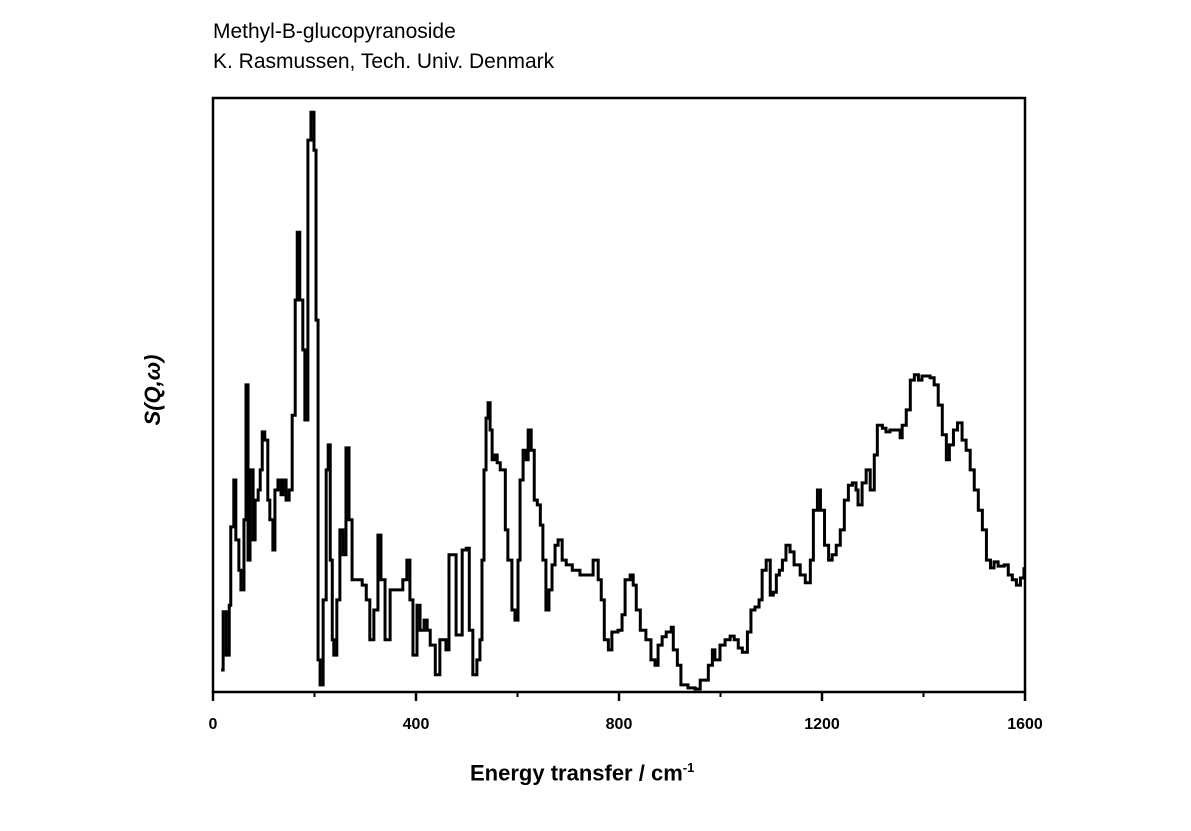 This screenshot has width=1191, height=831. Describe the element at coordinates (1025, 724) in the screenshot. I see `x-tick-label: 1600` at that location.